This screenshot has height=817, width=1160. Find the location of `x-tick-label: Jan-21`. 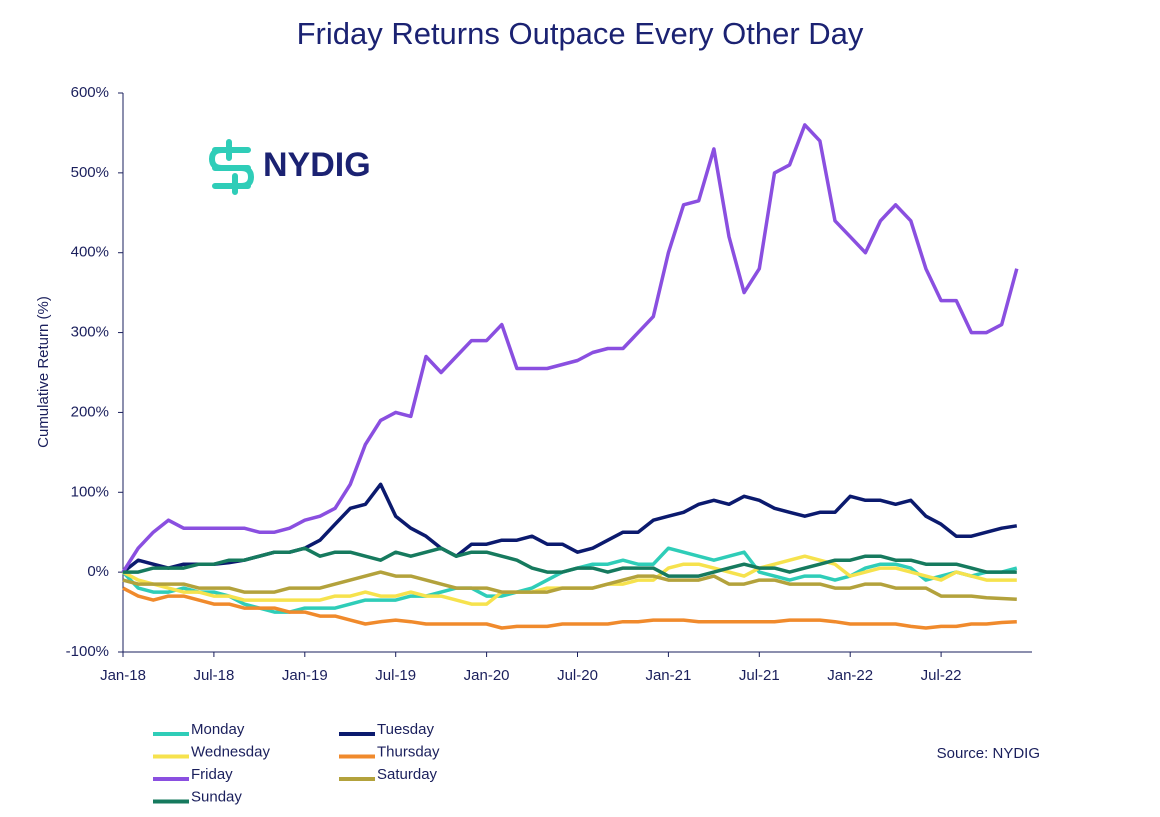

x-tick-label: Jan-21 is located at coordinates (668, 675).